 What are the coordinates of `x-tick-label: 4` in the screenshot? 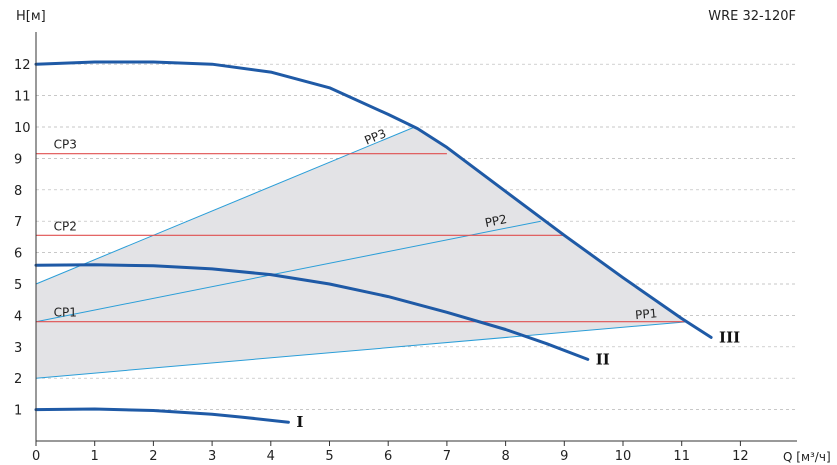 It's located at (271, 456).